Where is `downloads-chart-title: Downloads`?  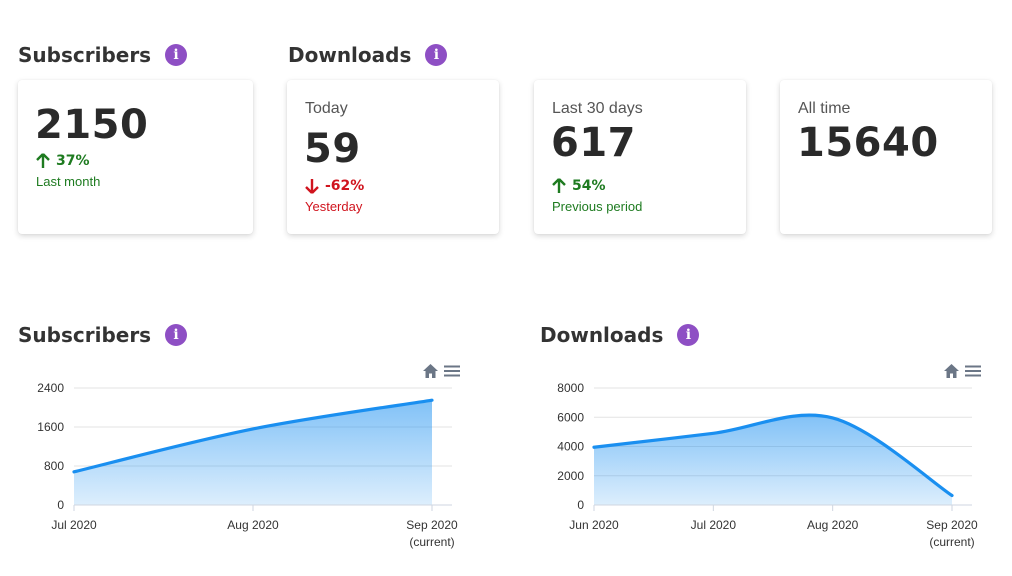 downloads-chart-title: Downloads is located at coordinates (602, 335).